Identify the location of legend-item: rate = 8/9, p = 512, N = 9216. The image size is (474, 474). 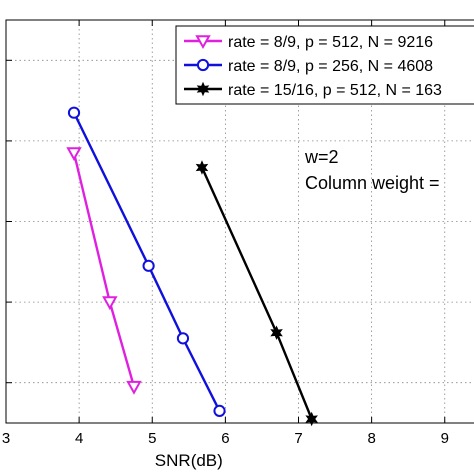
(308, 42).